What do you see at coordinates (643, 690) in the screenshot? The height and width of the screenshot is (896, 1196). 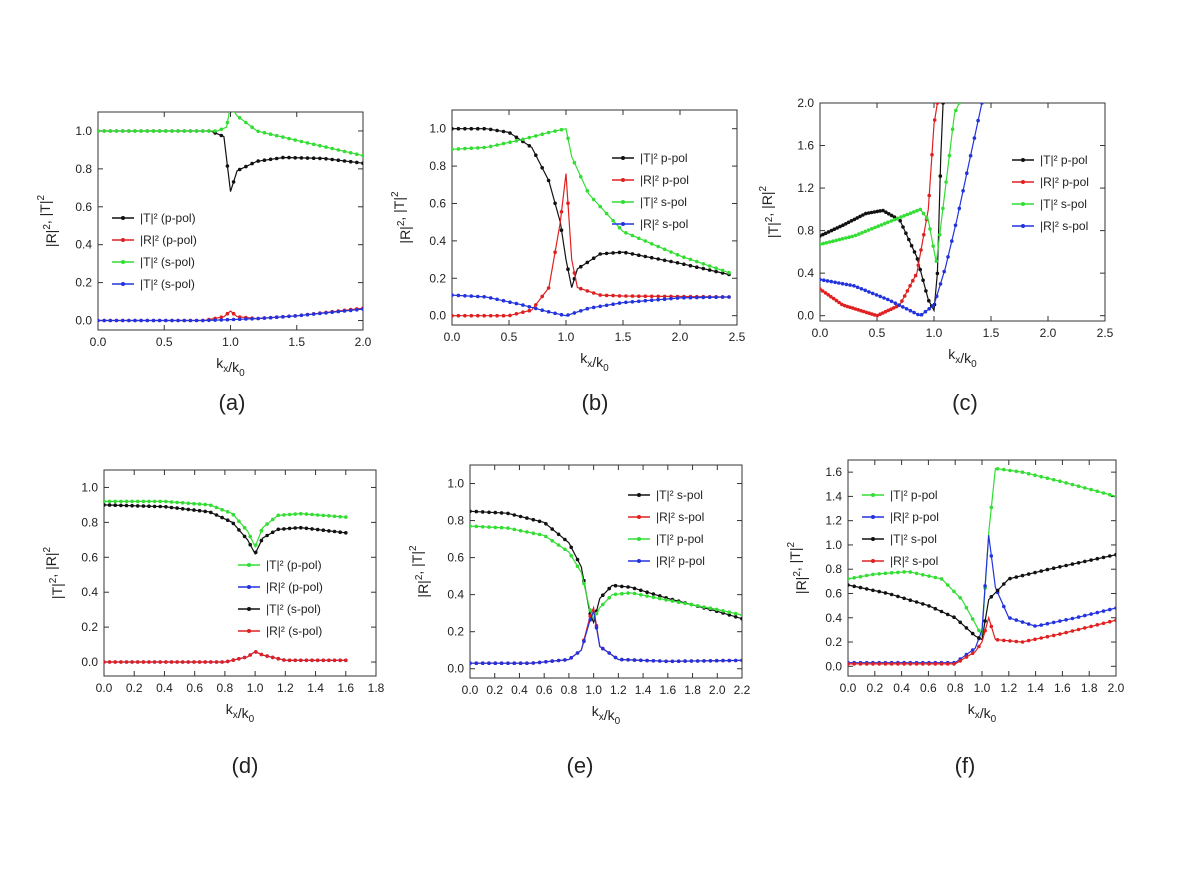 I see `x-tick-label: 1.4` at bounding box center [643, 690].